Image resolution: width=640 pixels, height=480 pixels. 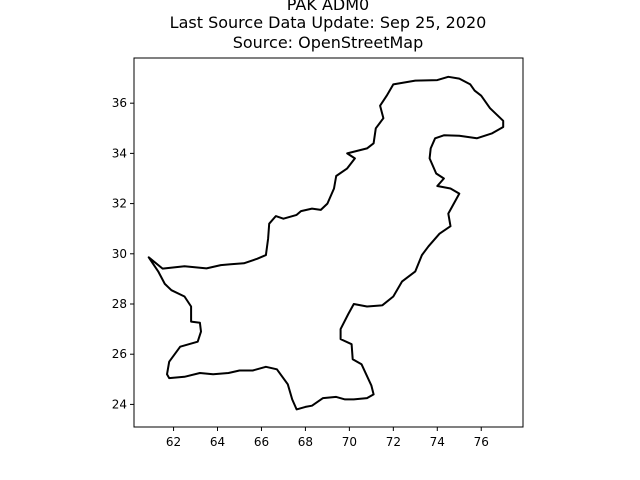 What do you see at coordinates (328, 22) in the screenshot?
I see `map-title-line2: Last Source Data Update: Sep 25, 2020` at bounding box center [328, 22].